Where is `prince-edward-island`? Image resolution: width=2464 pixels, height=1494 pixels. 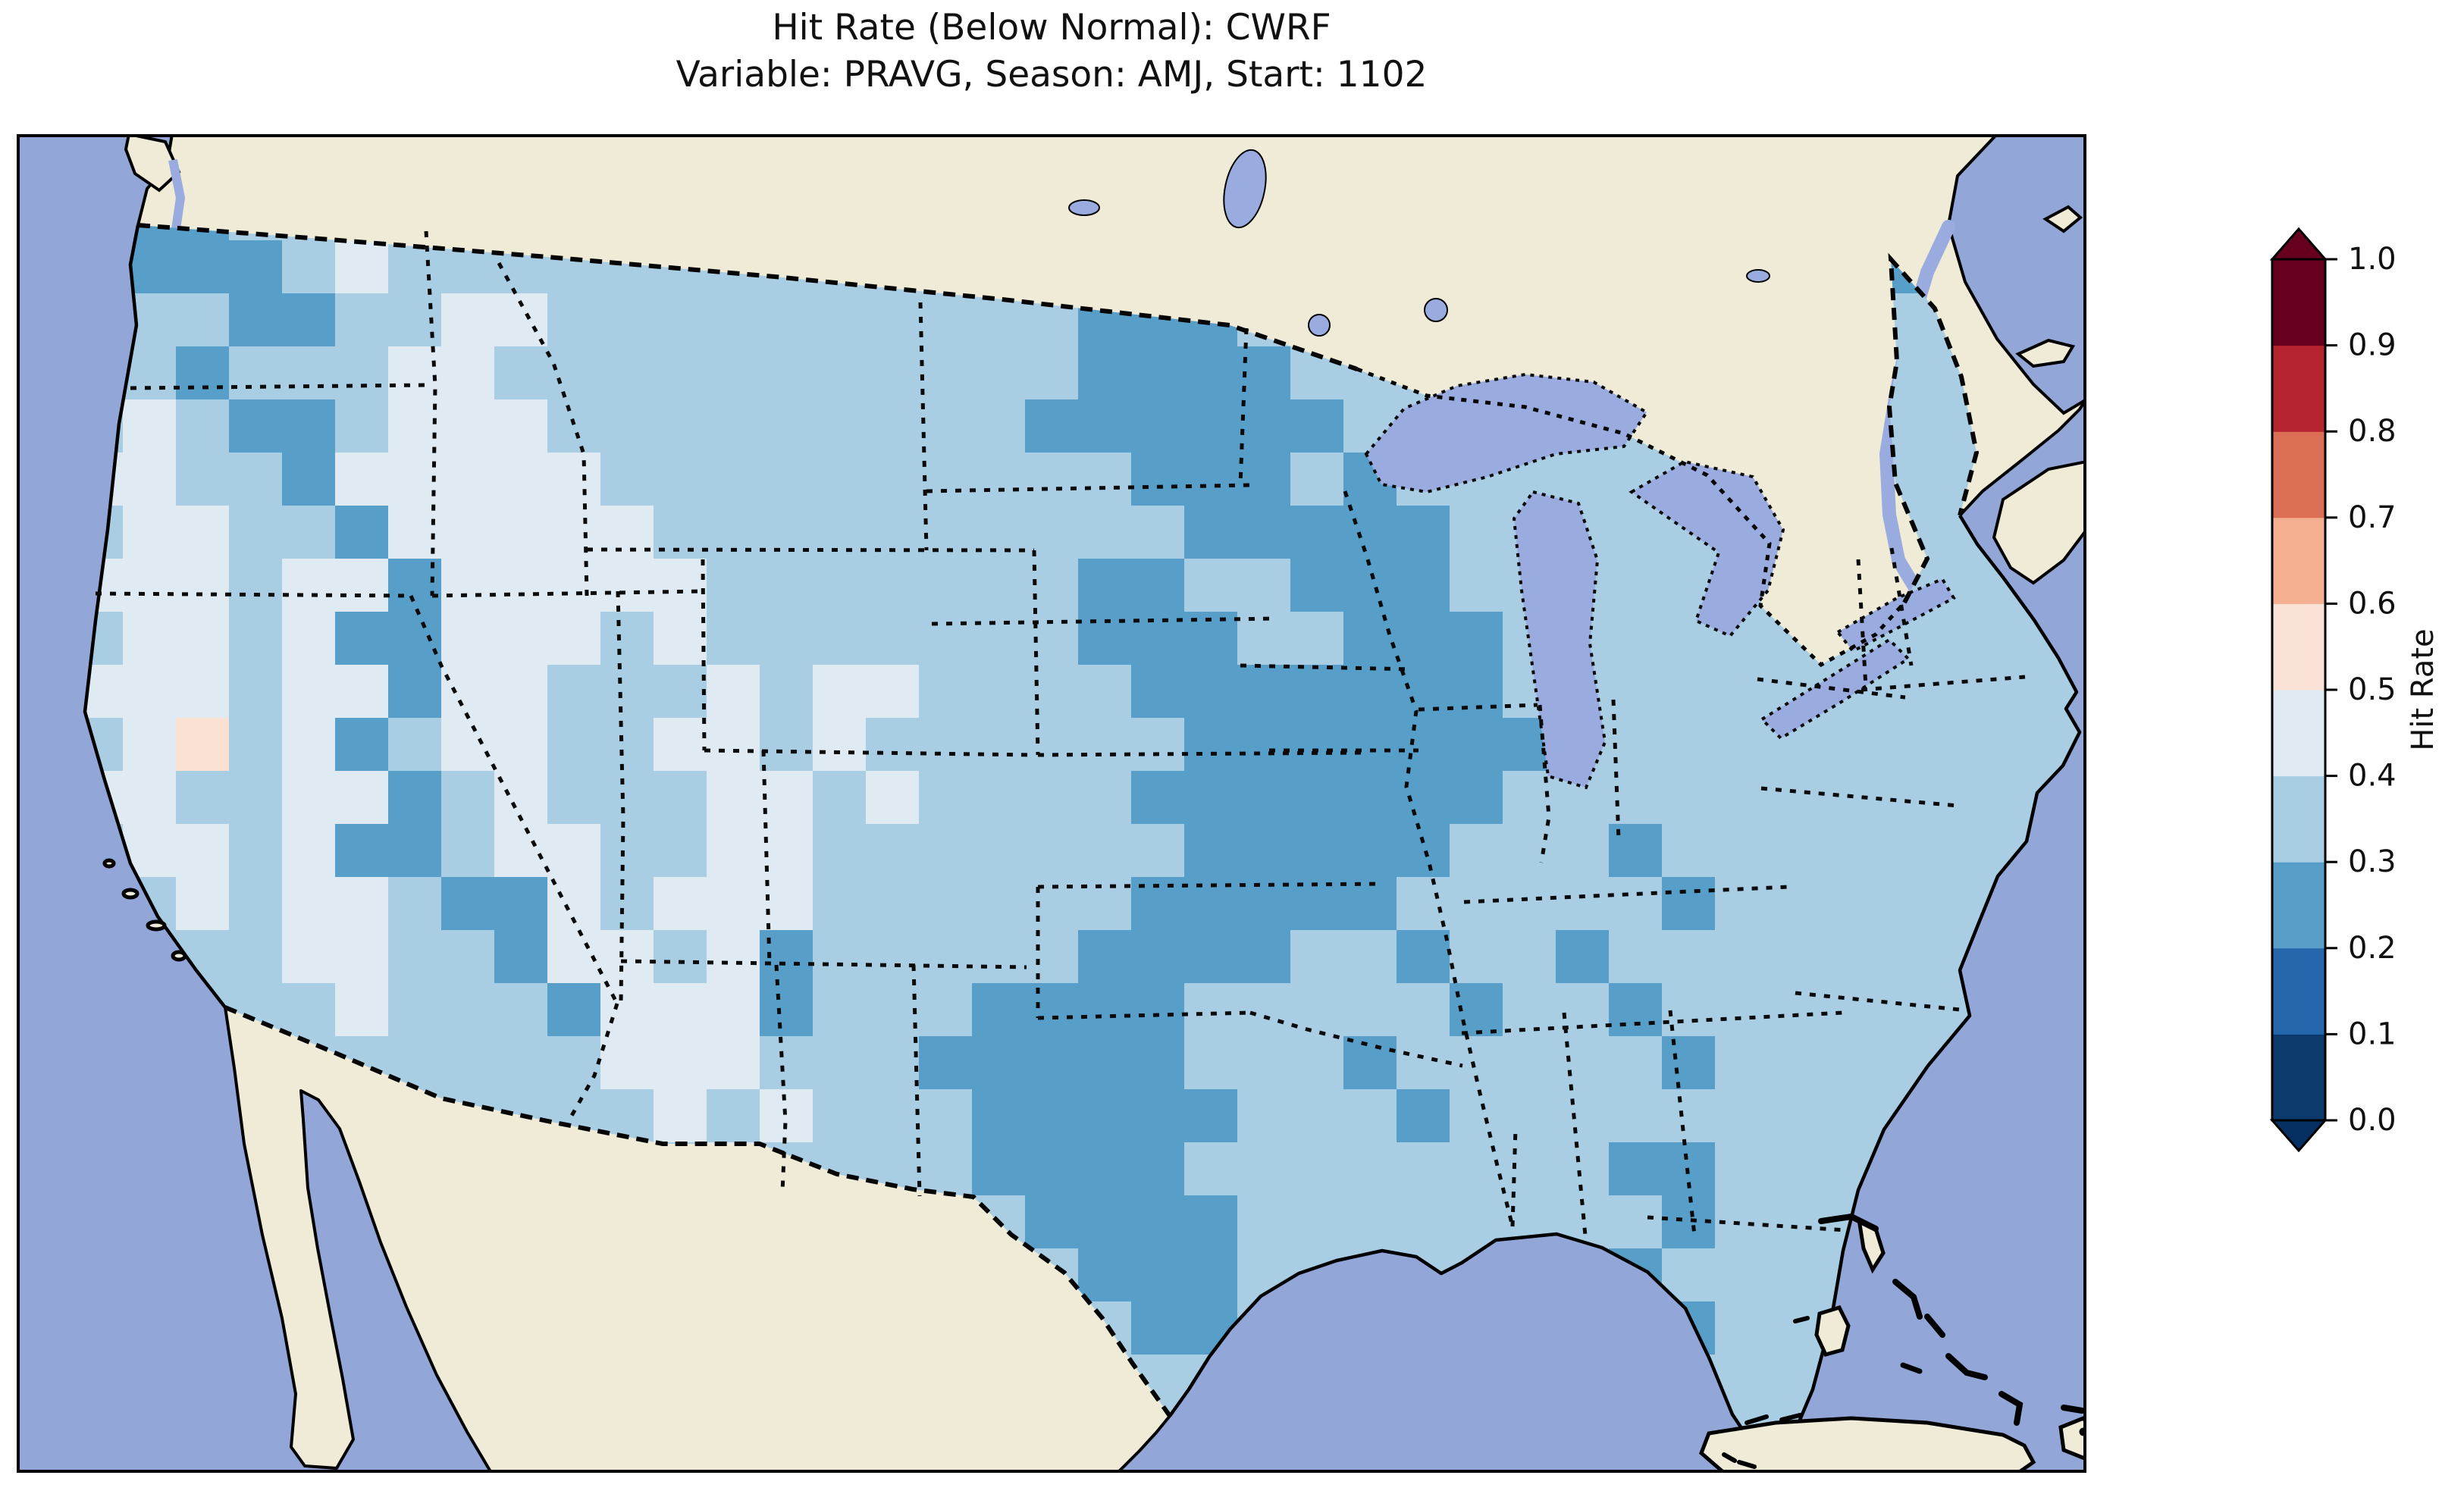
prince-edward-island is located at coordinates (2046, 353).